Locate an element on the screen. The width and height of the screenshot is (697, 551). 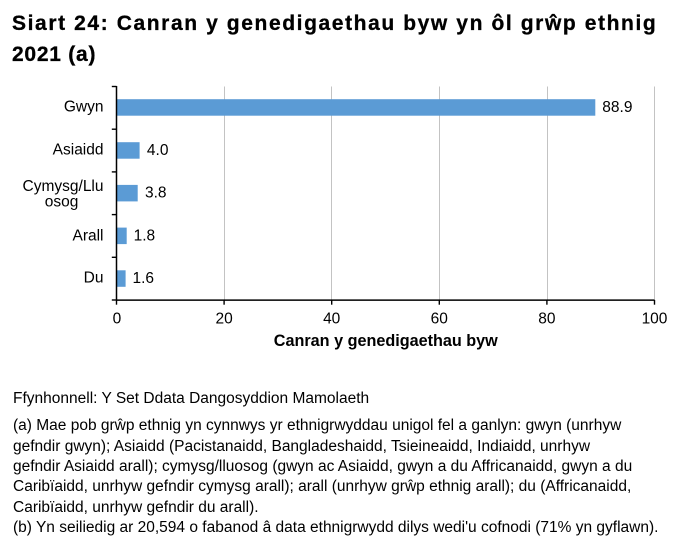
svg-text: Asiaidd is located at coordinates (78, 150).